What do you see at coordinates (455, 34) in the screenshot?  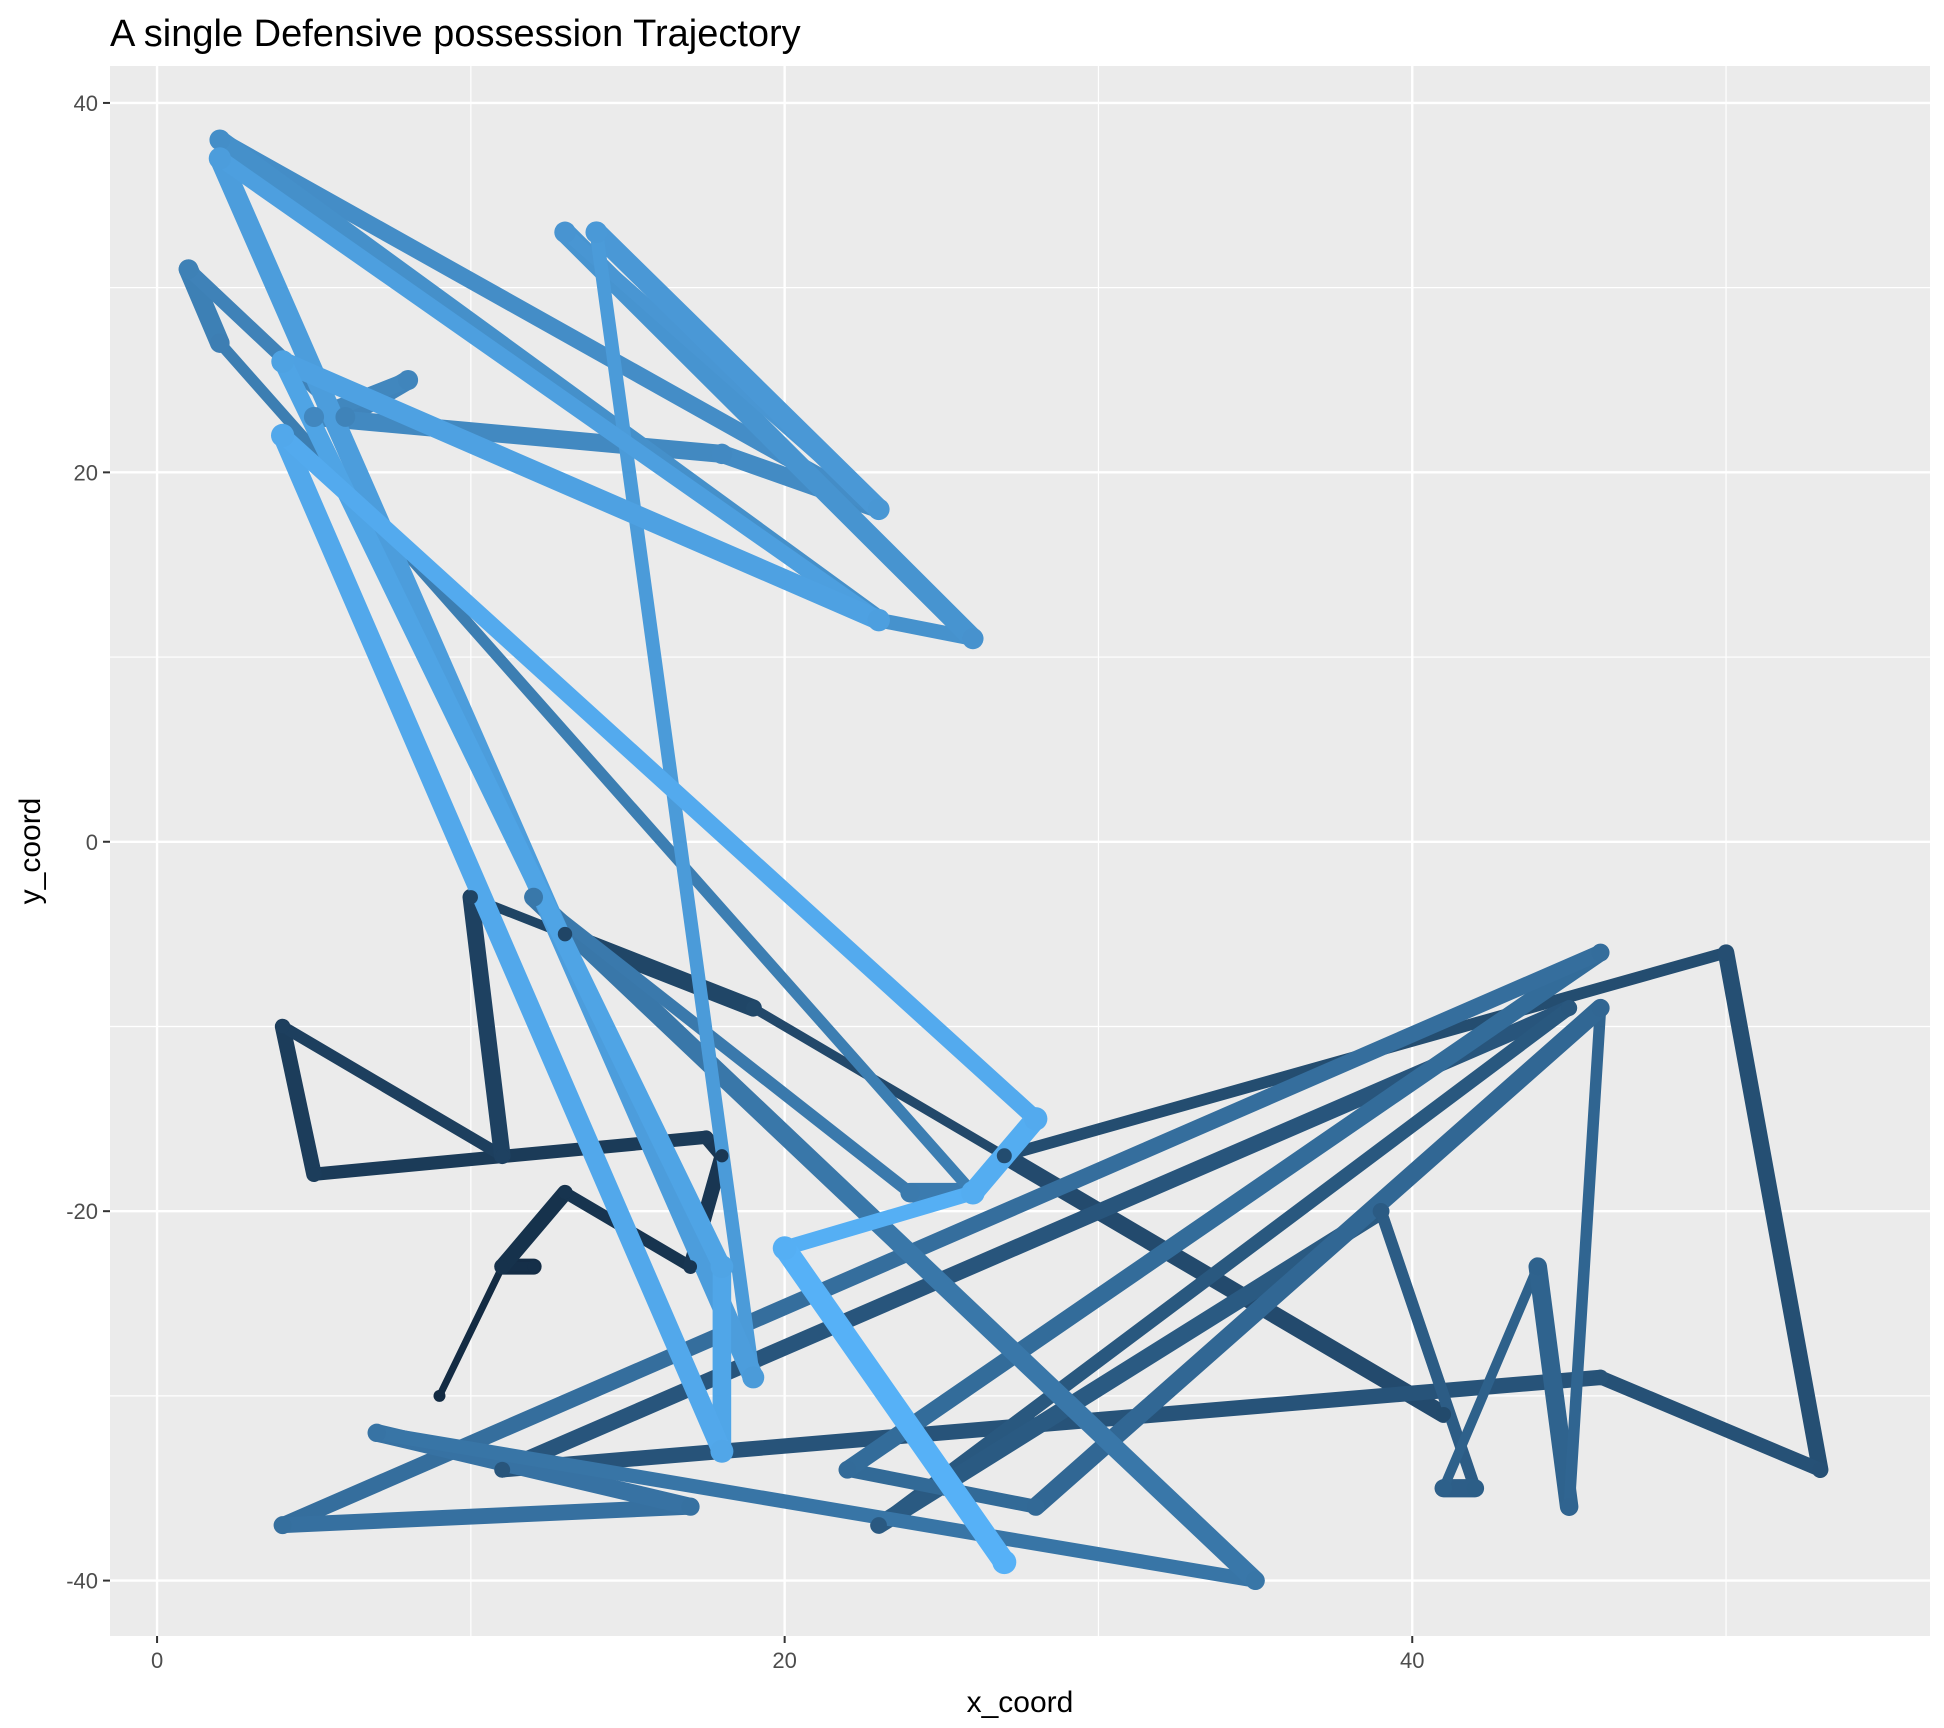 I see `chart-title: A single Defensive possession Trajectory` at bounding box center [455, 34].